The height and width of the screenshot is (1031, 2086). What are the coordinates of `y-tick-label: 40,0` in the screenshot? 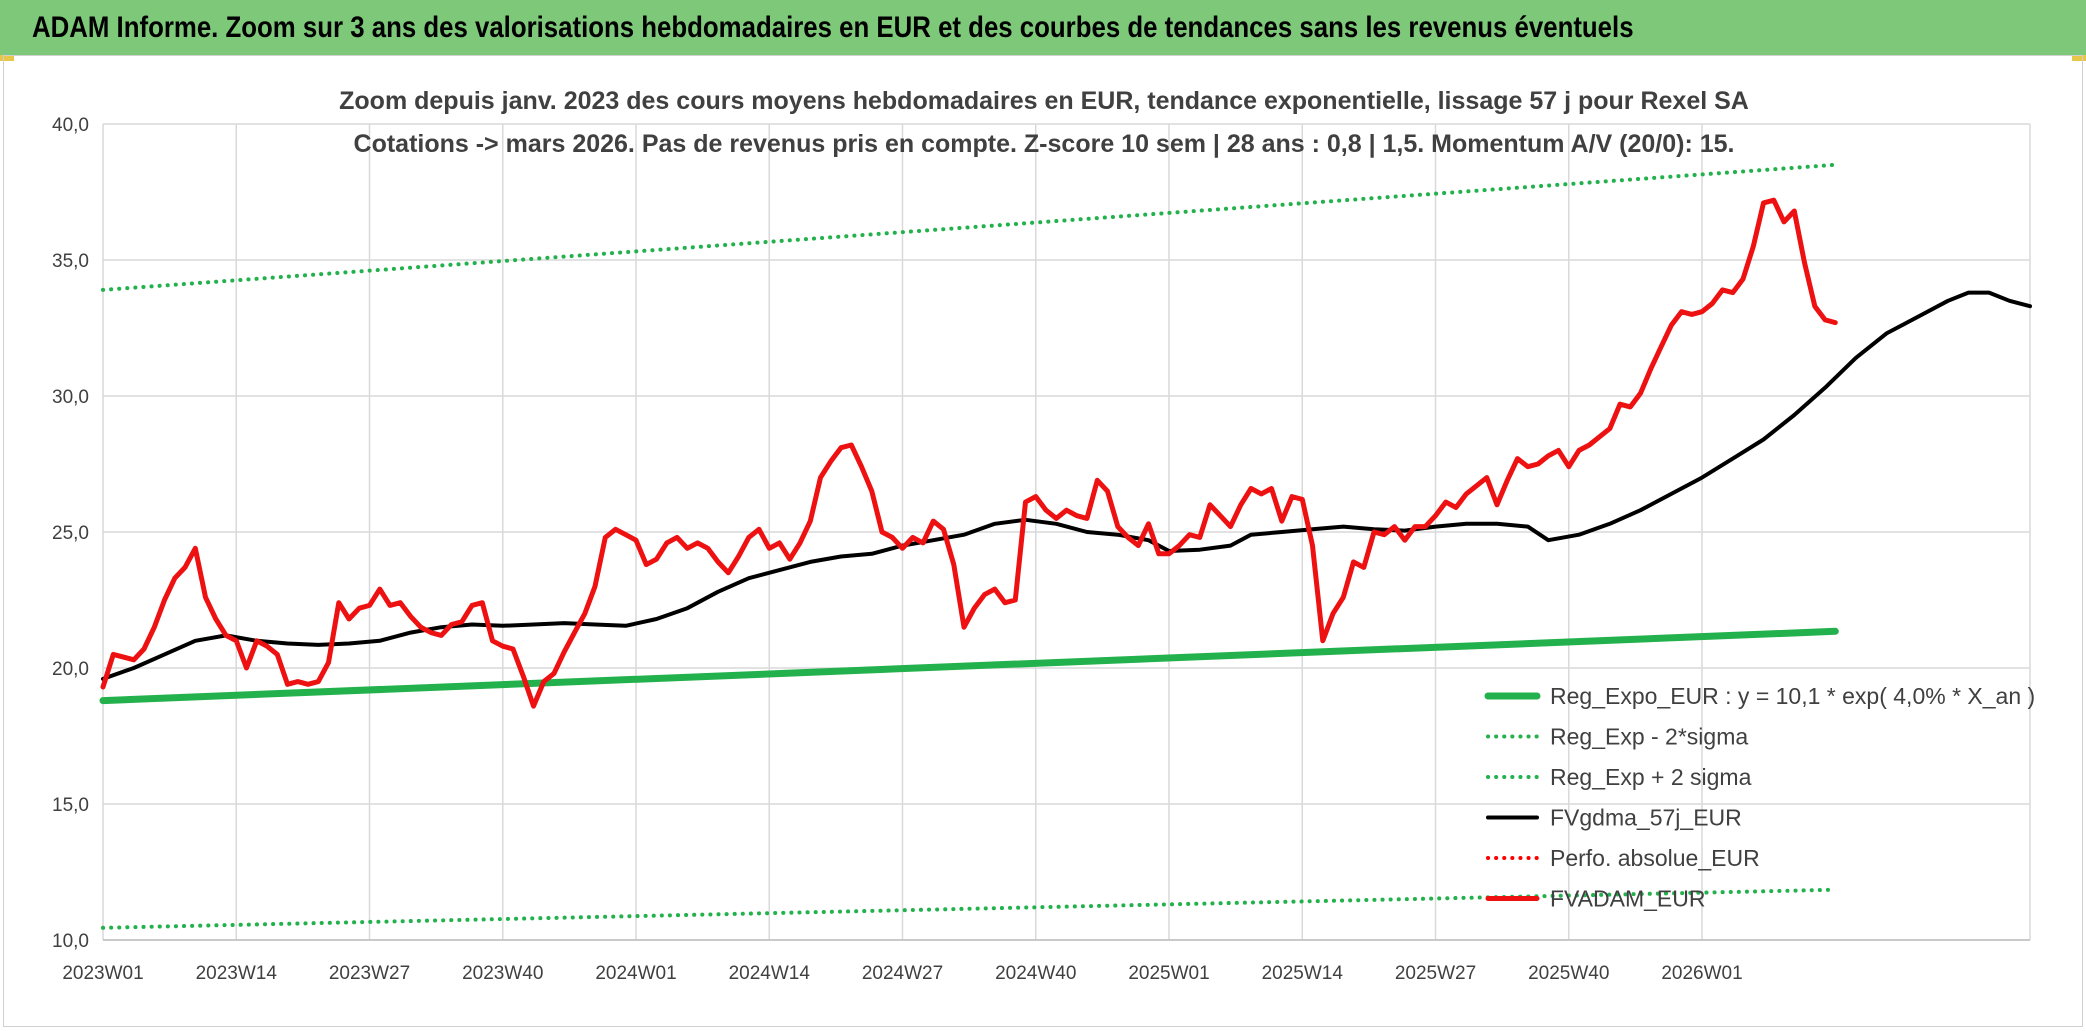 It's located at (70, 125).